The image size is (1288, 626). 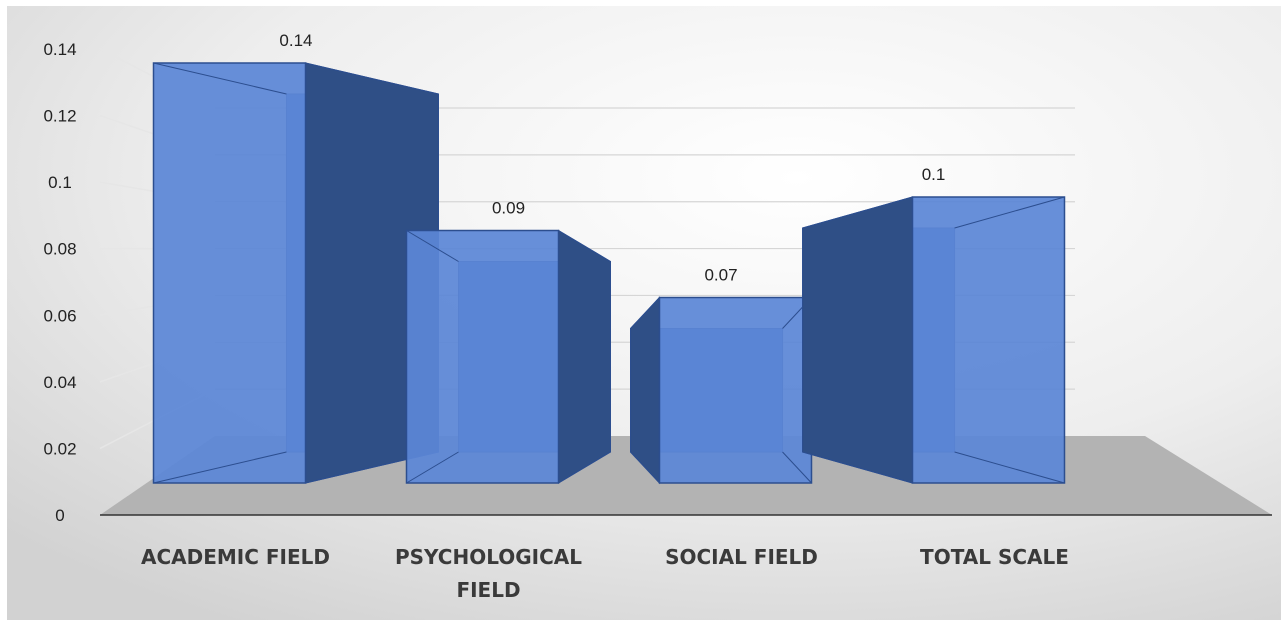 What do you see at coordinates (488, 557) in the screenshot?
I see `category-label: PSYCHOLOGICAL` at bounding box center [488, 557].